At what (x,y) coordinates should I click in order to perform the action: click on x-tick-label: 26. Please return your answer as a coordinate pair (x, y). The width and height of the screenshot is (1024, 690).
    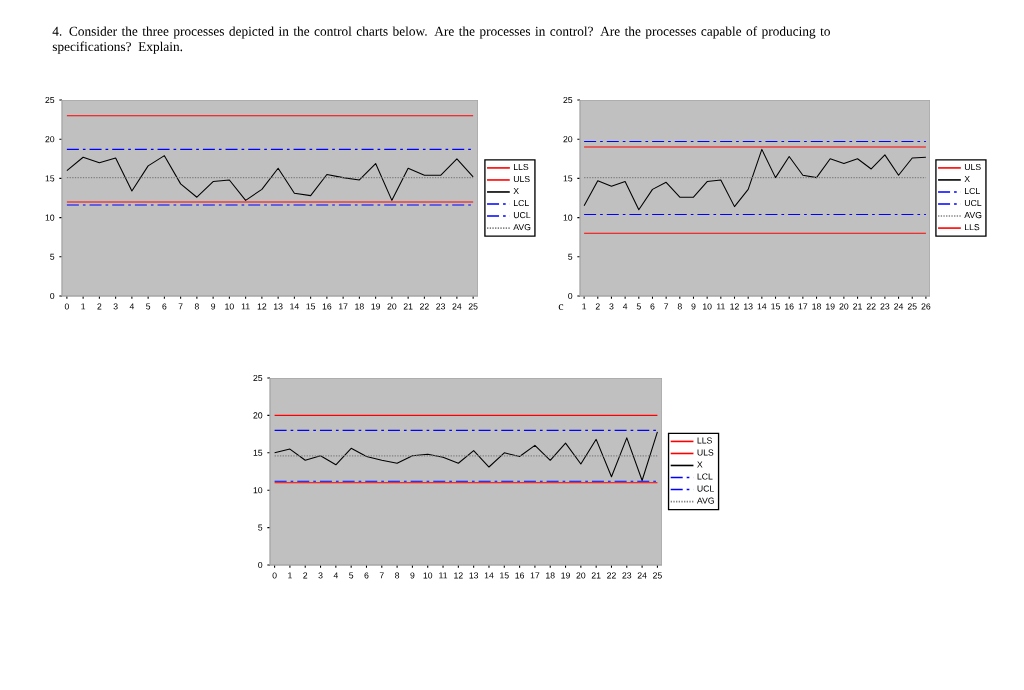
    Looking at the image, I should click on (926, 306).